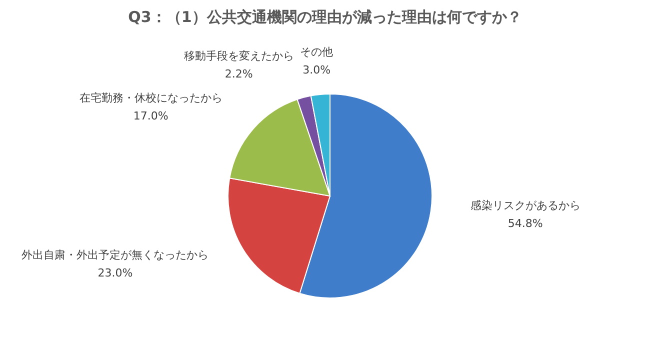  What do you see at coordinates (525, 223) in the screenshot?
I see `data-label: 54.8%` at bounding box center [525, 223].